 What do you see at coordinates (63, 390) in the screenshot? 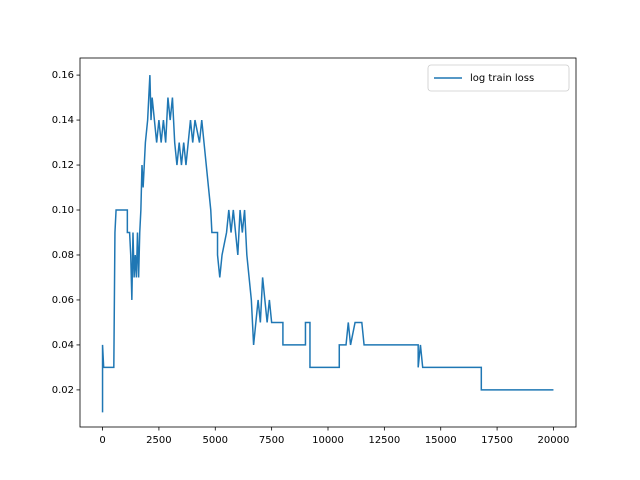
I see `y-tick-label: 0.02` at bounding box center [63, 390].